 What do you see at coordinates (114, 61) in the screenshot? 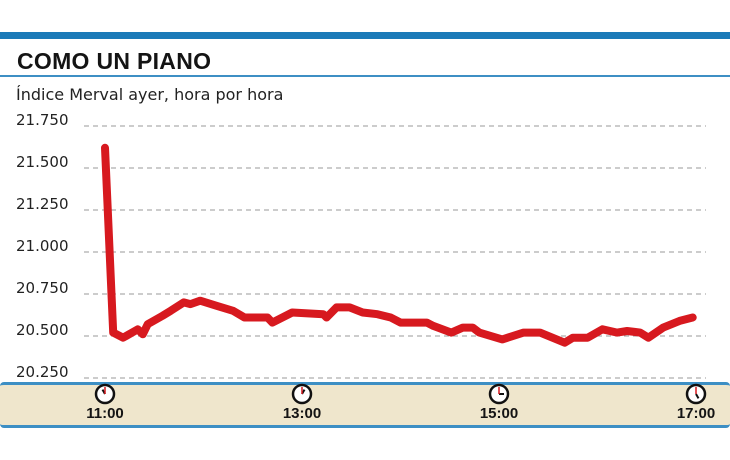
I see `chart-title: COMO UN PIANO` at bounding box center [114, 61].